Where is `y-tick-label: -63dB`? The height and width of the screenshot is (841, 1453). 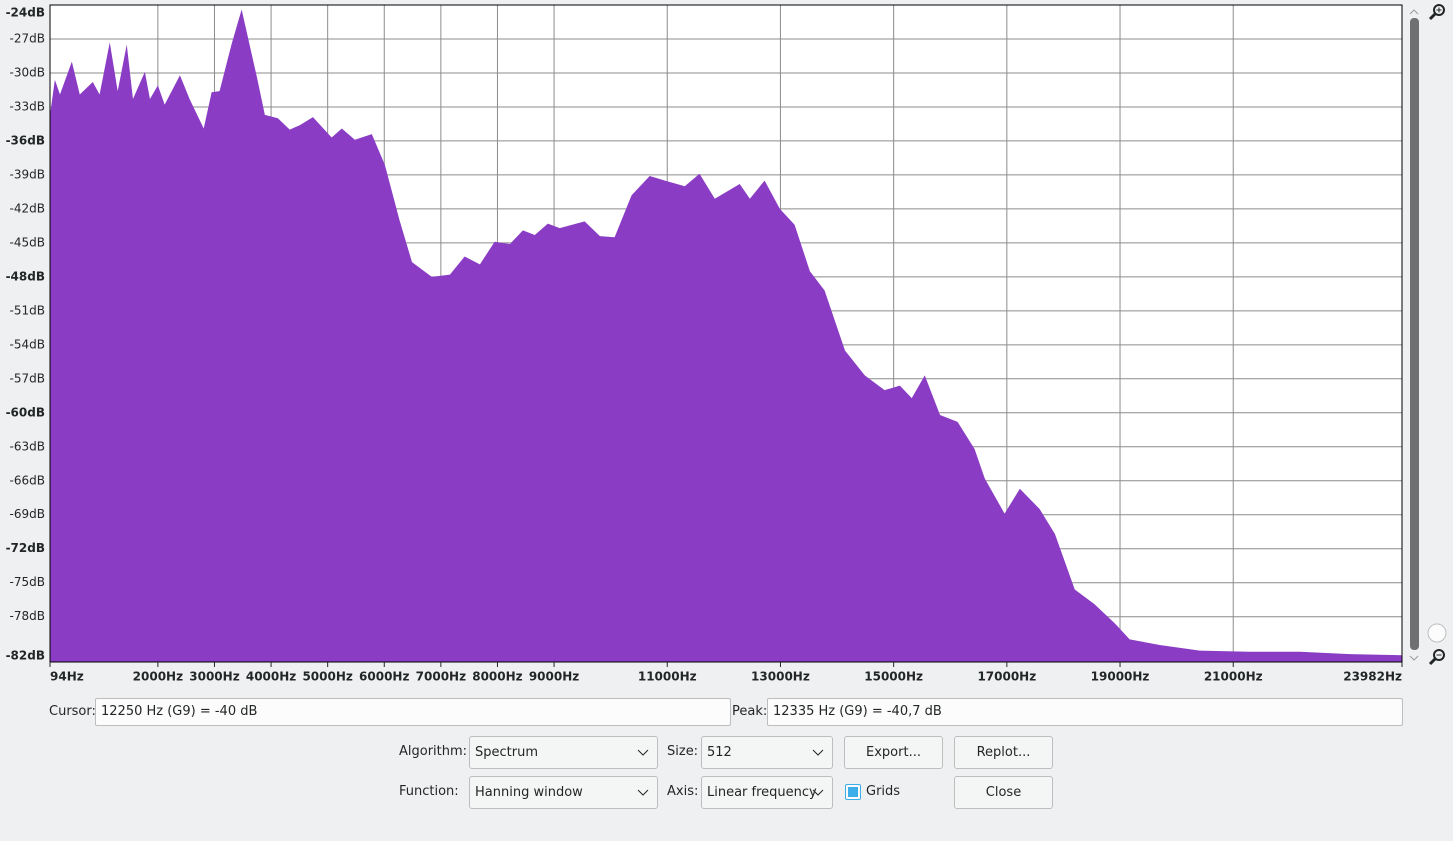
y-tick-label: -63dB is located at coordinates (27, 446).